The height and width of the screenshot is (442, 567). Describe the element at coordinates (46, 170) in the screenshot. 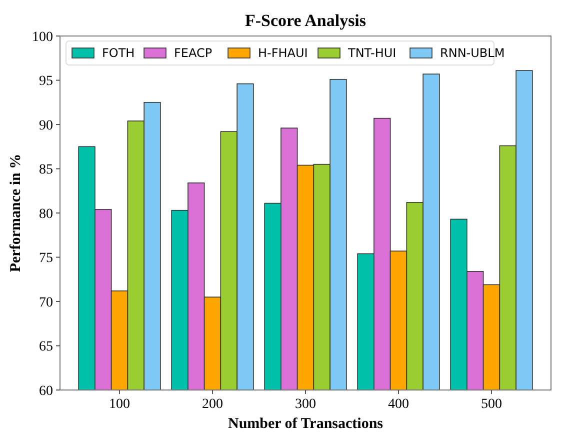

I see `y-tick-label: 85` at that location.